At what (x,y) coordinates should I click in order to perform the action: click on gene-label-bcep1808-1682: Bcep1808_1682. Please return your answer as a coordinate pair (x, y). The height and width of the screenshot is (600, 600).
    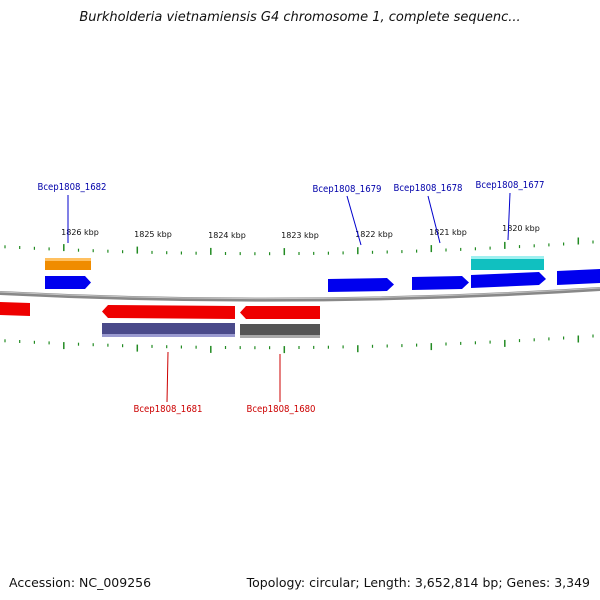
    Looking at the image, I should click on (71, 187).